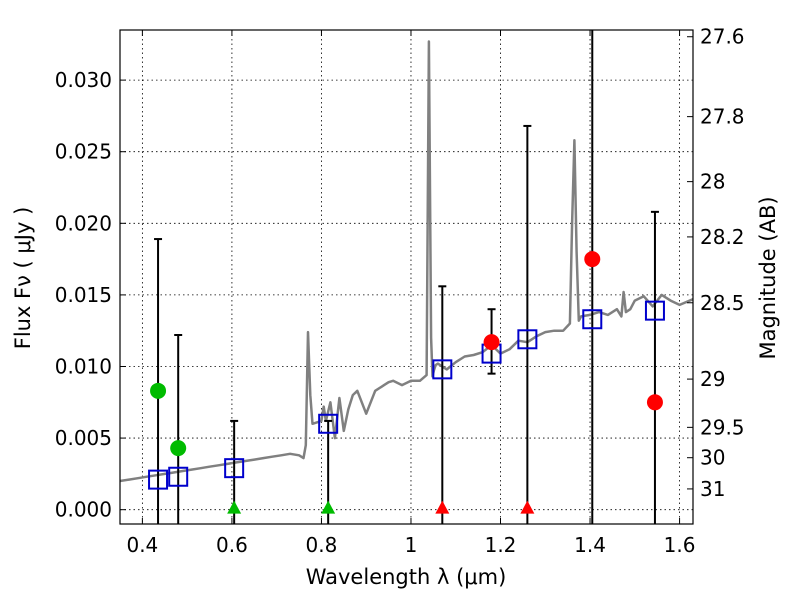 Image resolution: width=800 pixels, height=600 pixels. I want to click on x-tick-label: 0.8, so click(322, 545).